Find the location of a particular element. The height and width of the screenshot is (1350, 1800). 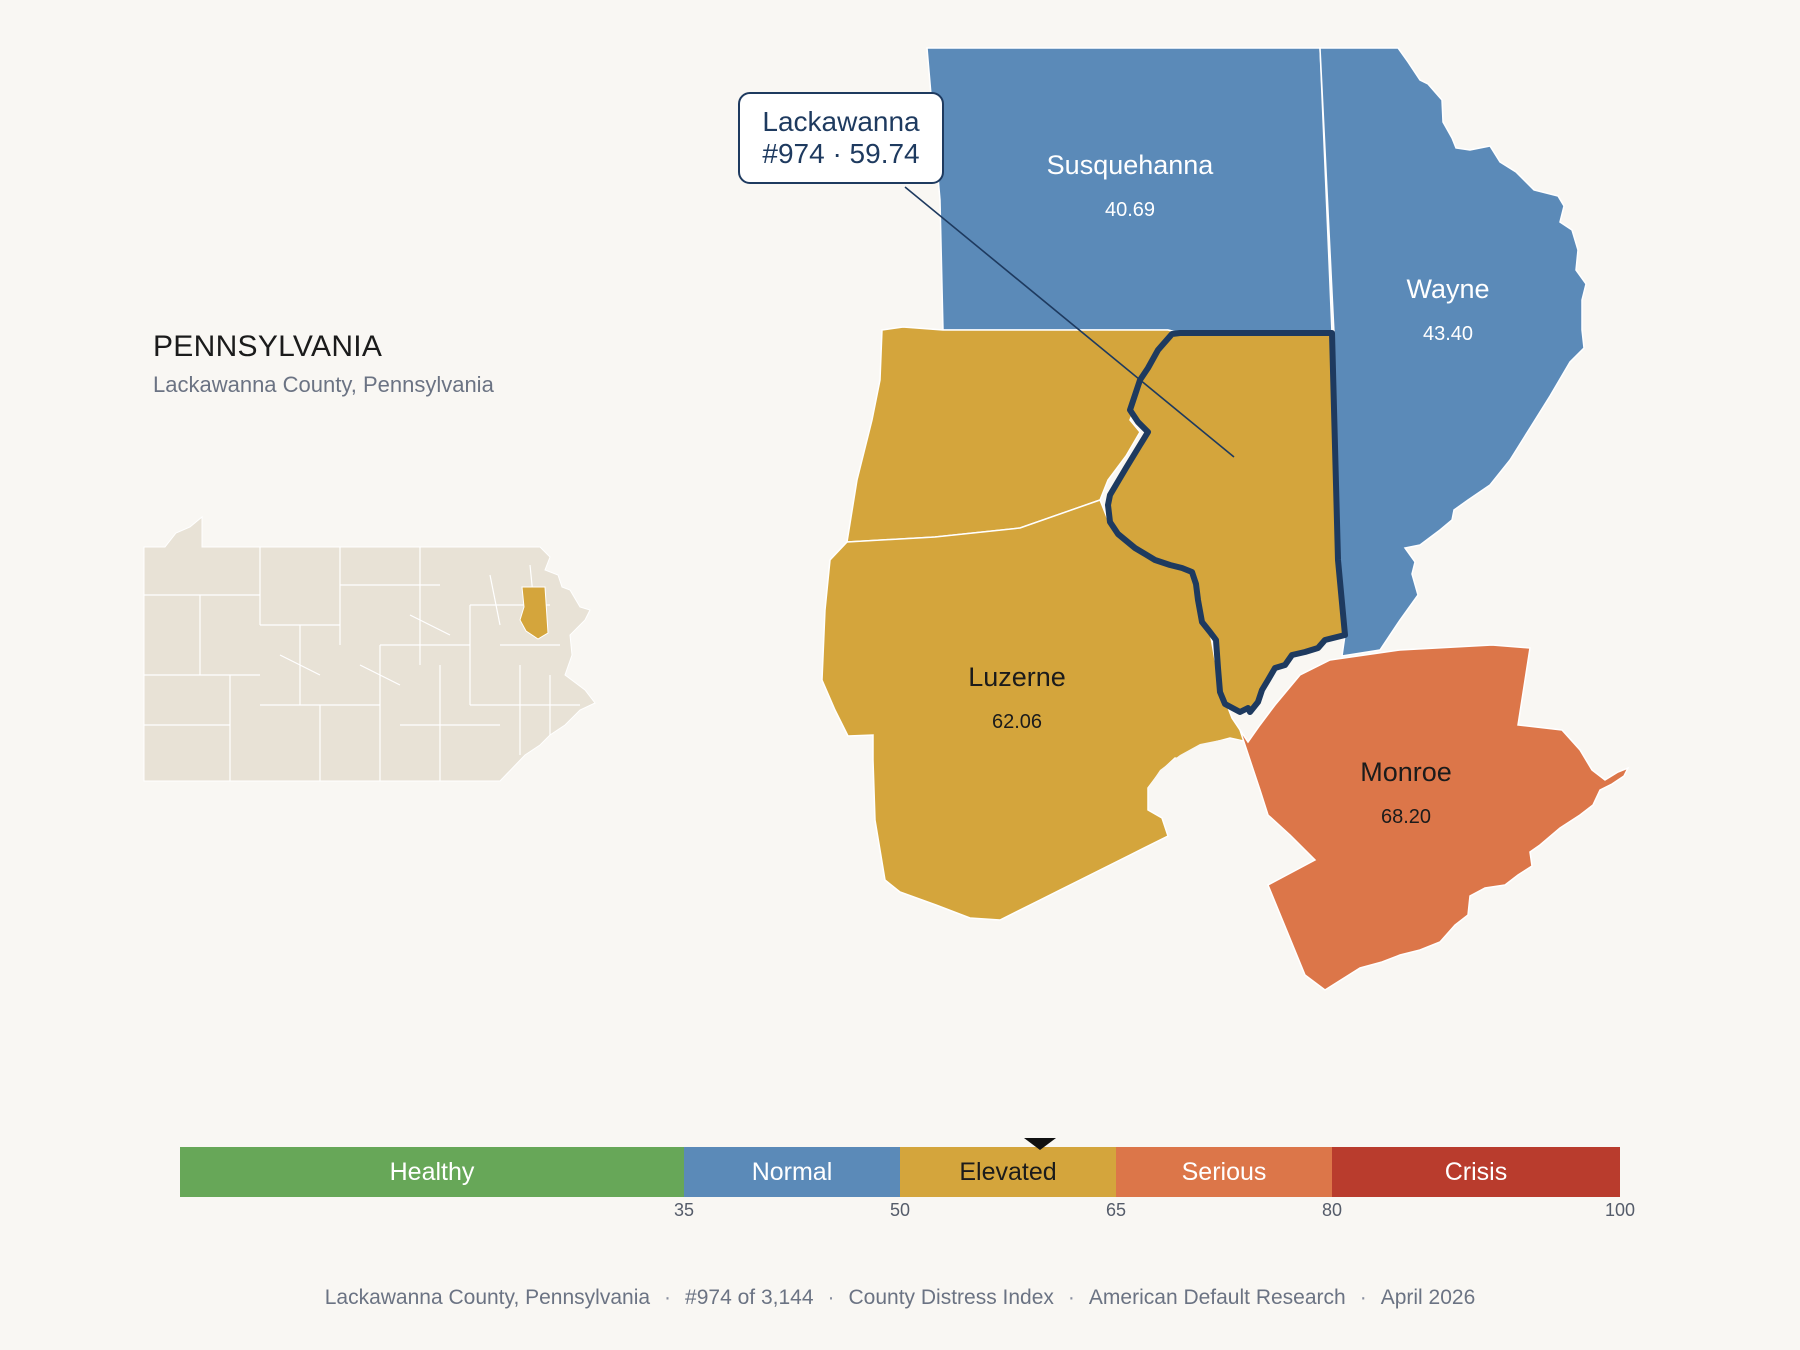

scale-tick-label: 50 is located at coordinates (900, 1210).